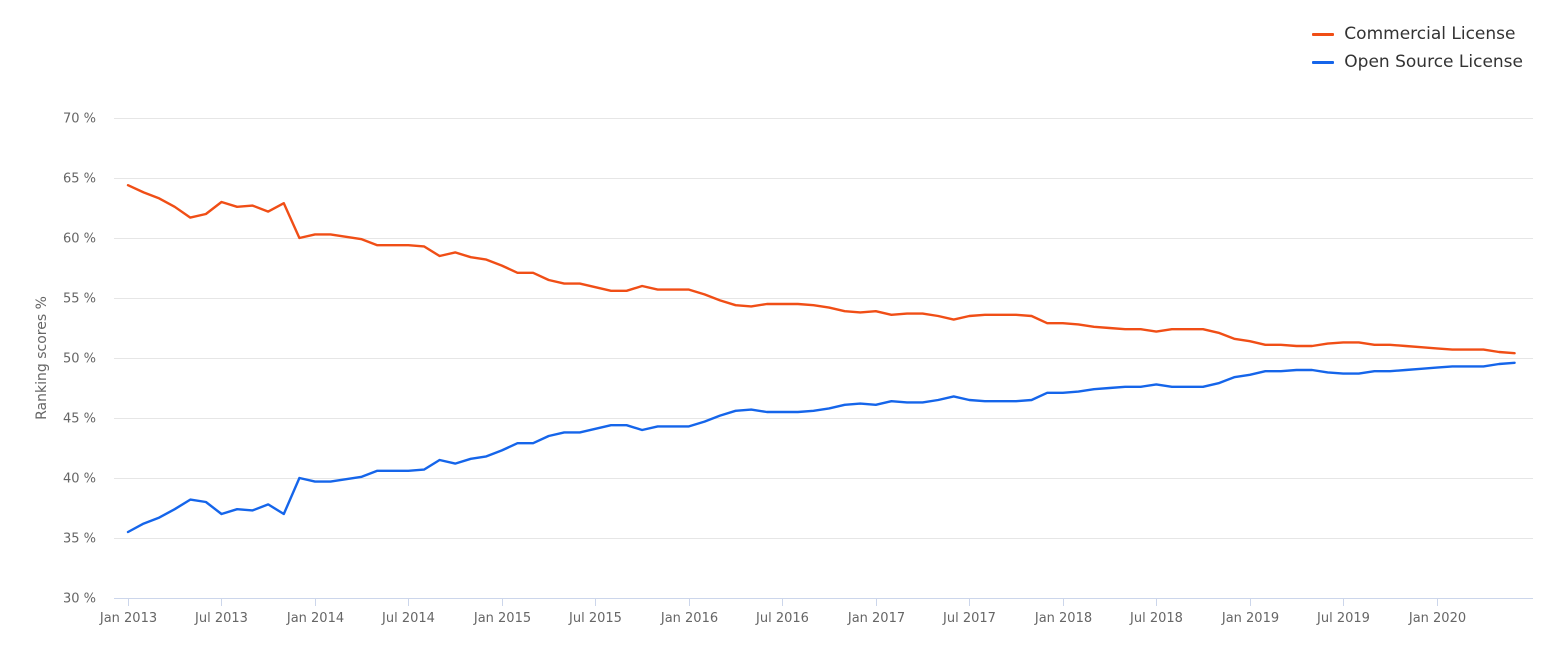 The image size is (1561, 652). I want to click on y-tick-label: 40 %, so click(79, 479).